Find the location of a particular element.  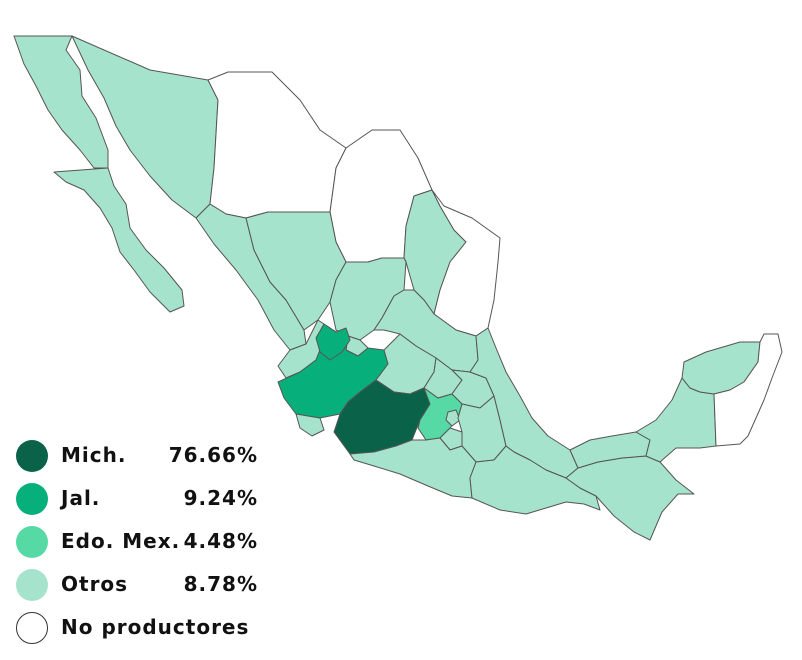

state-chihuahua is located at coordinates (277, 145).